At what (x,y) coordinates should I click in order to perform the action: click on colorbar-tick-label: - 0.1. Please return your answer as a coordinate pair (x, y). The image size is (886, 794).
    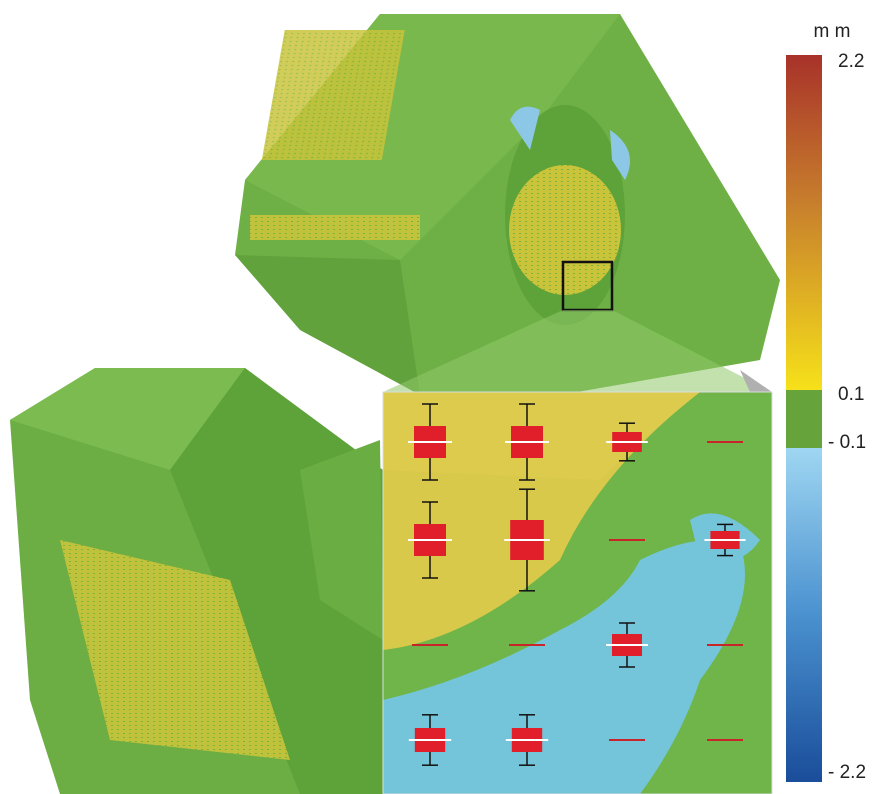
    Looking at the image, I should click on (847, 442).